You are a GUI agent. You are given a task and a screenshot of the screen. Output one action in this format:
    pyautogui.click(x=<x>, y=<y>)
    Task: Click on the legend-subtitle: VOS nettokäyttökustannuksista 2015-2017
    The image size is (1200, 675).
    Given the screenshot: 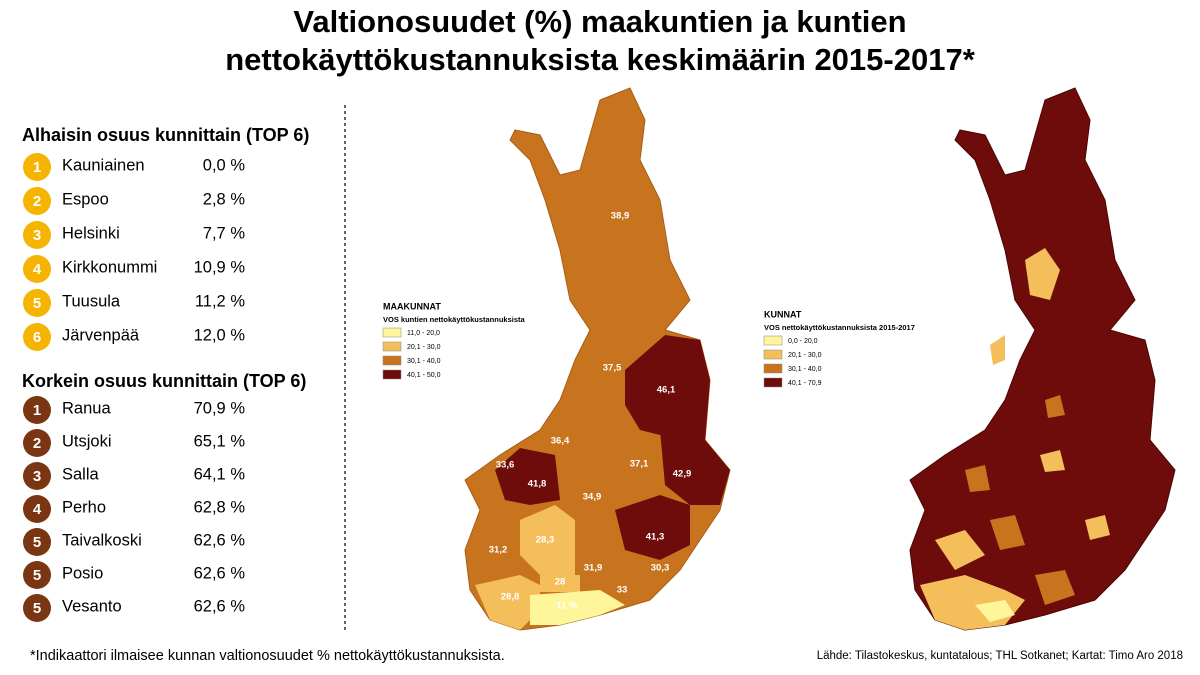 What is the action you would take?
    pyautogui.click(x=839, y=327)
    